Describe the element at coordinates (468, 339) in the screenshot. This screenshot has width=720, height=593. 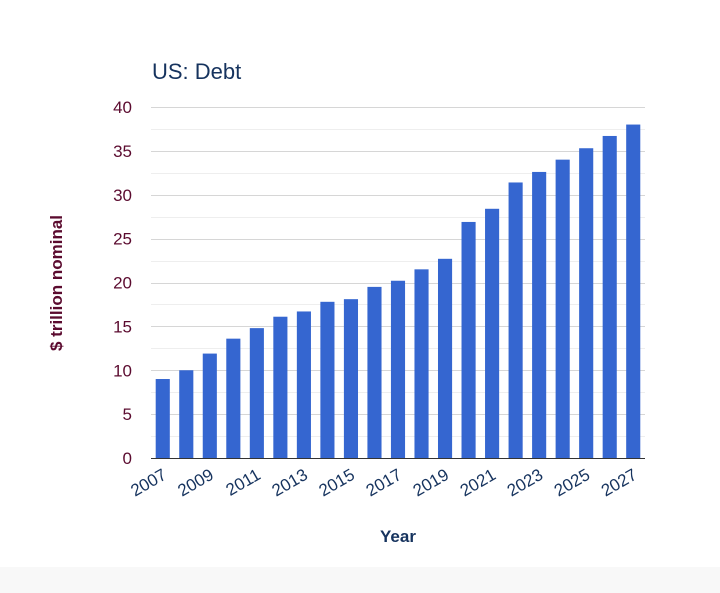
I see `bar-2020` at that location.